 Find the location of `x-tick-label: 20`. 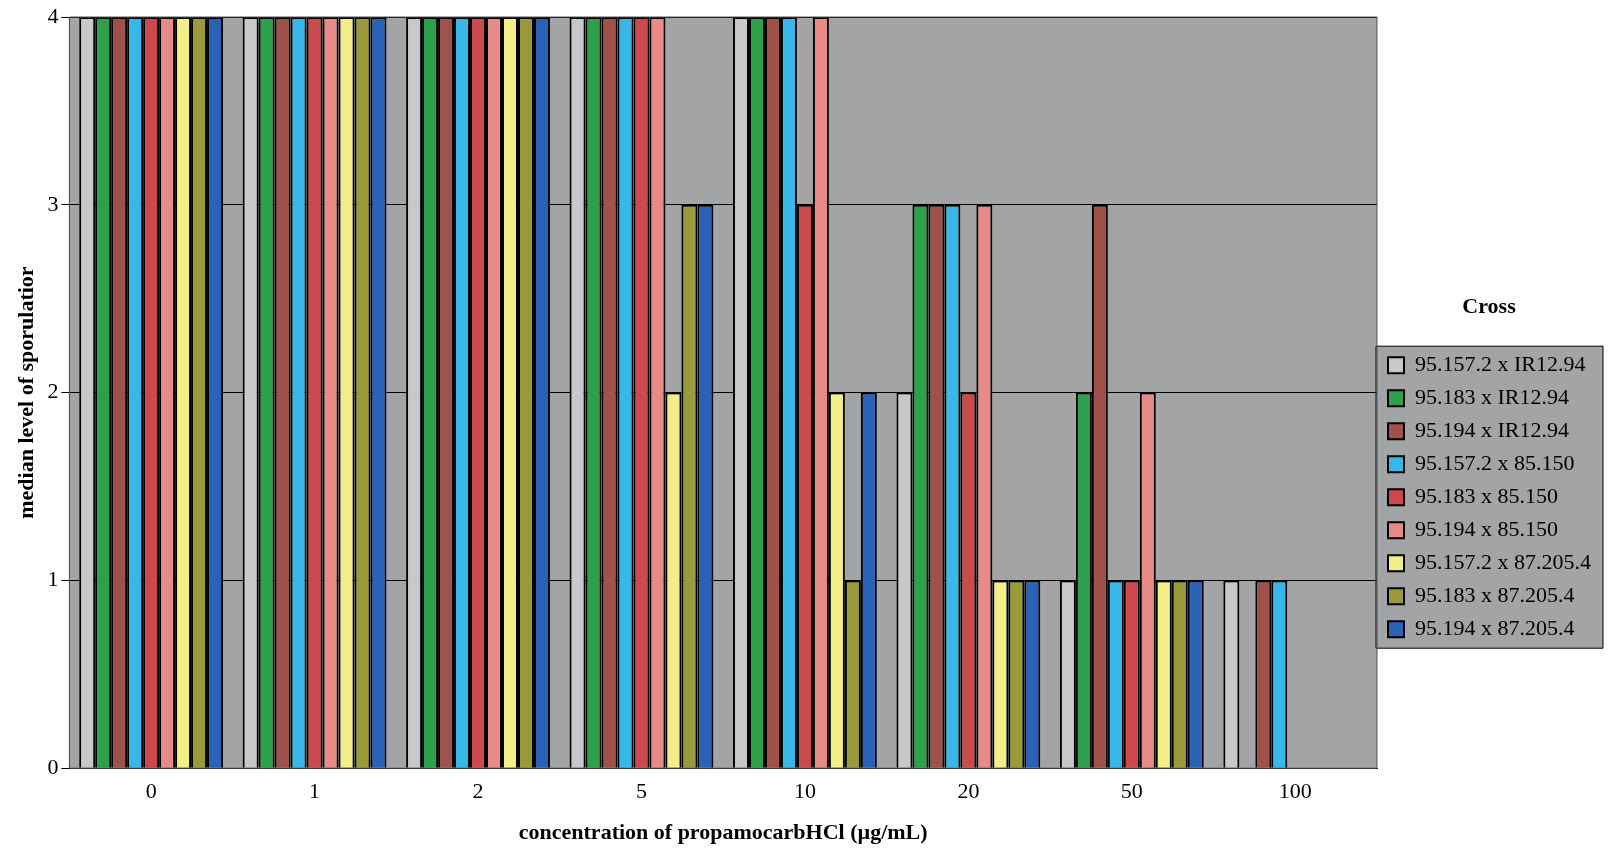

x-tick-label: 20 is located at coordinates (968, 791).